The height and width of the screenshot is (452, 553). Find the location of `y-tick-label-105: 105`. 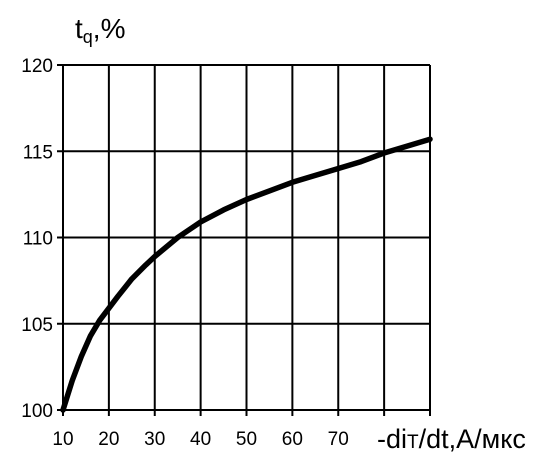

y-tick-label-105: 105 is located at coordinates (37, 325).